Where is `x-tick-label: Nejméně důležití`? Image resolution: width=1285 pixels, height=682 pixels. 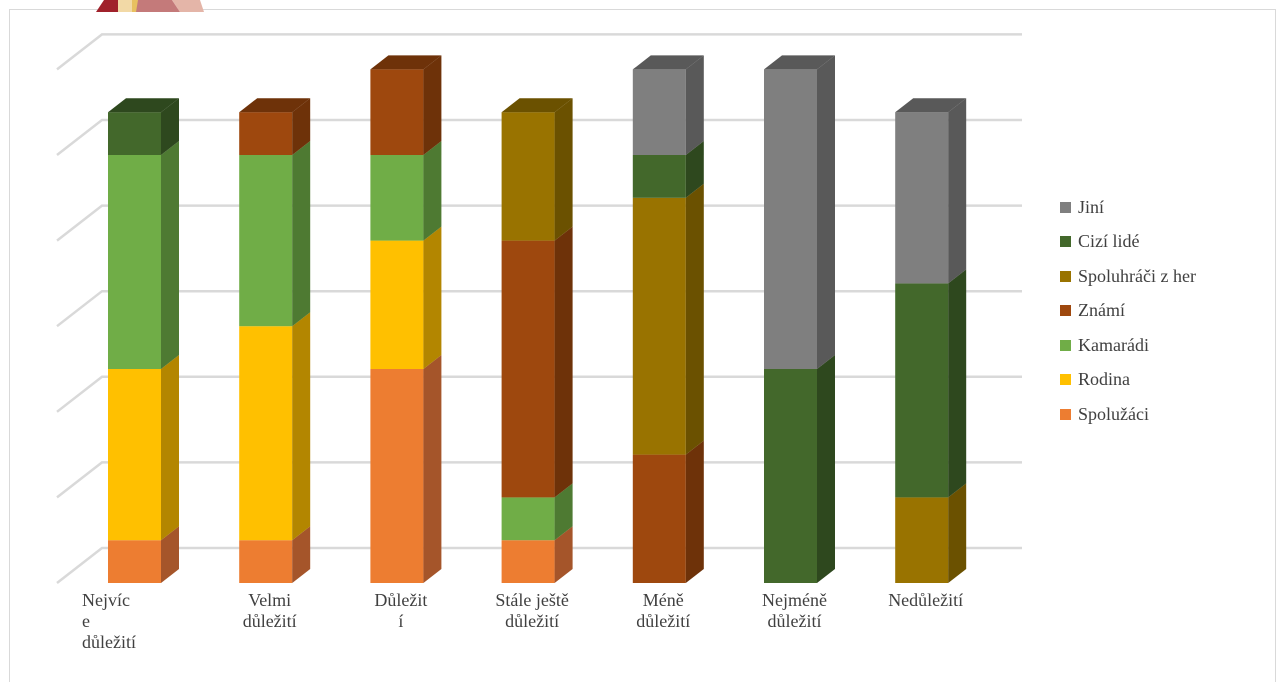 x-tick-label: Nejméně důležití is located at coordinates (795, 611).